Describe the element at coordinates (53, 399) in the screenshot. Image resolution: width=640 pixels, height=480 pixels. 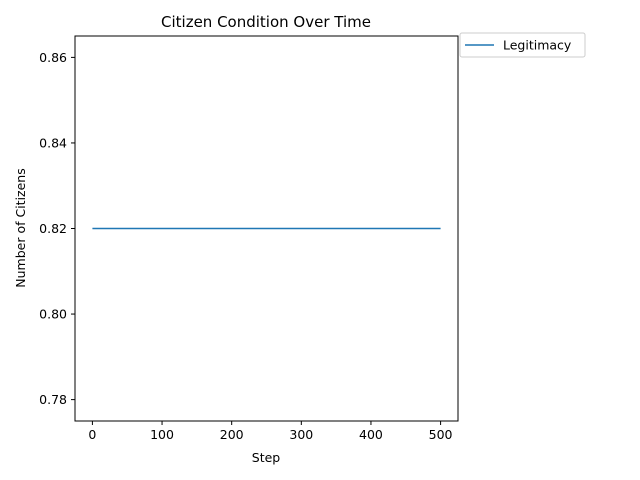
I see `y-tick-label: 0.78` at that location.